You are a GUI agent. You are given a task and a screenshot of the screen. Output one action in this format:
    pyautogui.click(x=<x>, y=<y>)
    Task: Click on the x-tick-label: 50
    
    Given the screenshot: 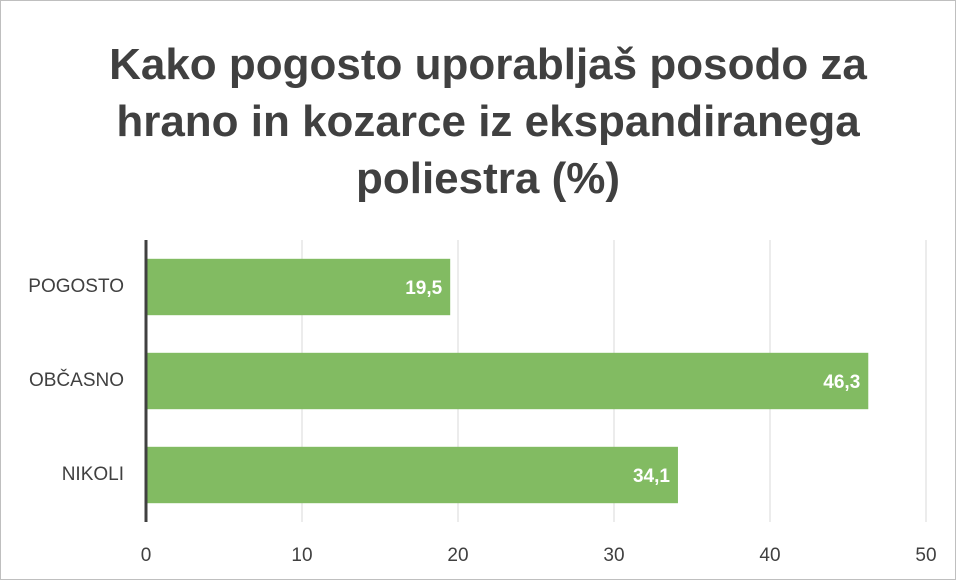 What is the action you would take?
    pyautogui.click(x=925, y=555)
    